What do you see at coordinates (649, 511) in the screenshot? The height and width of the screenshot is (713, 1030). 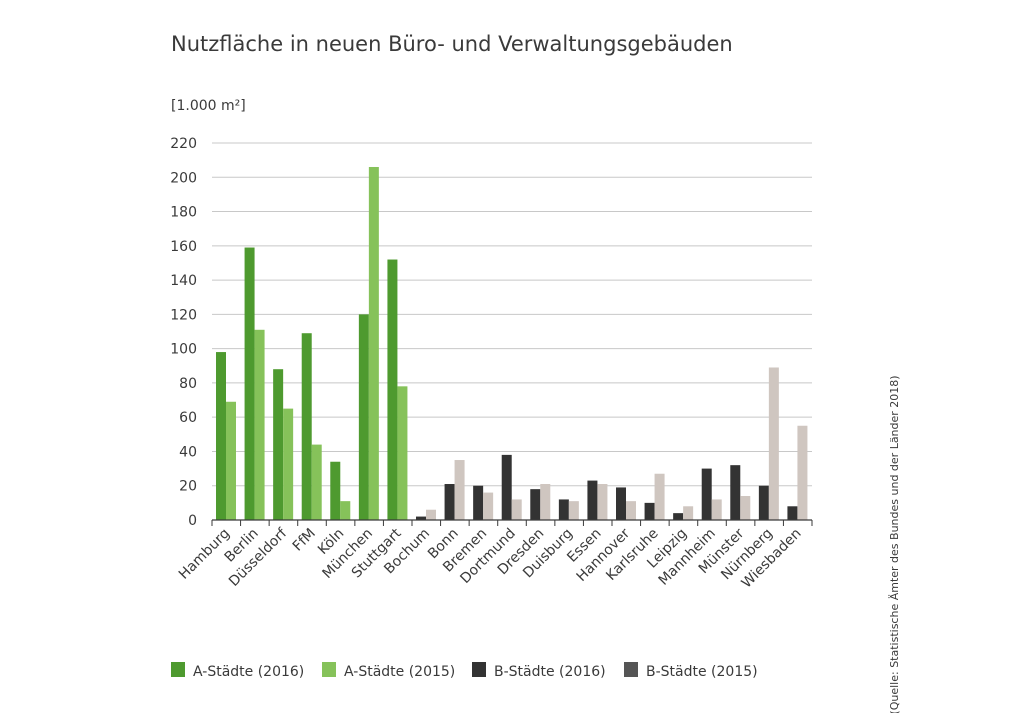 I see `bar-karlsruhe-2016` at bounding box center [649, 511].